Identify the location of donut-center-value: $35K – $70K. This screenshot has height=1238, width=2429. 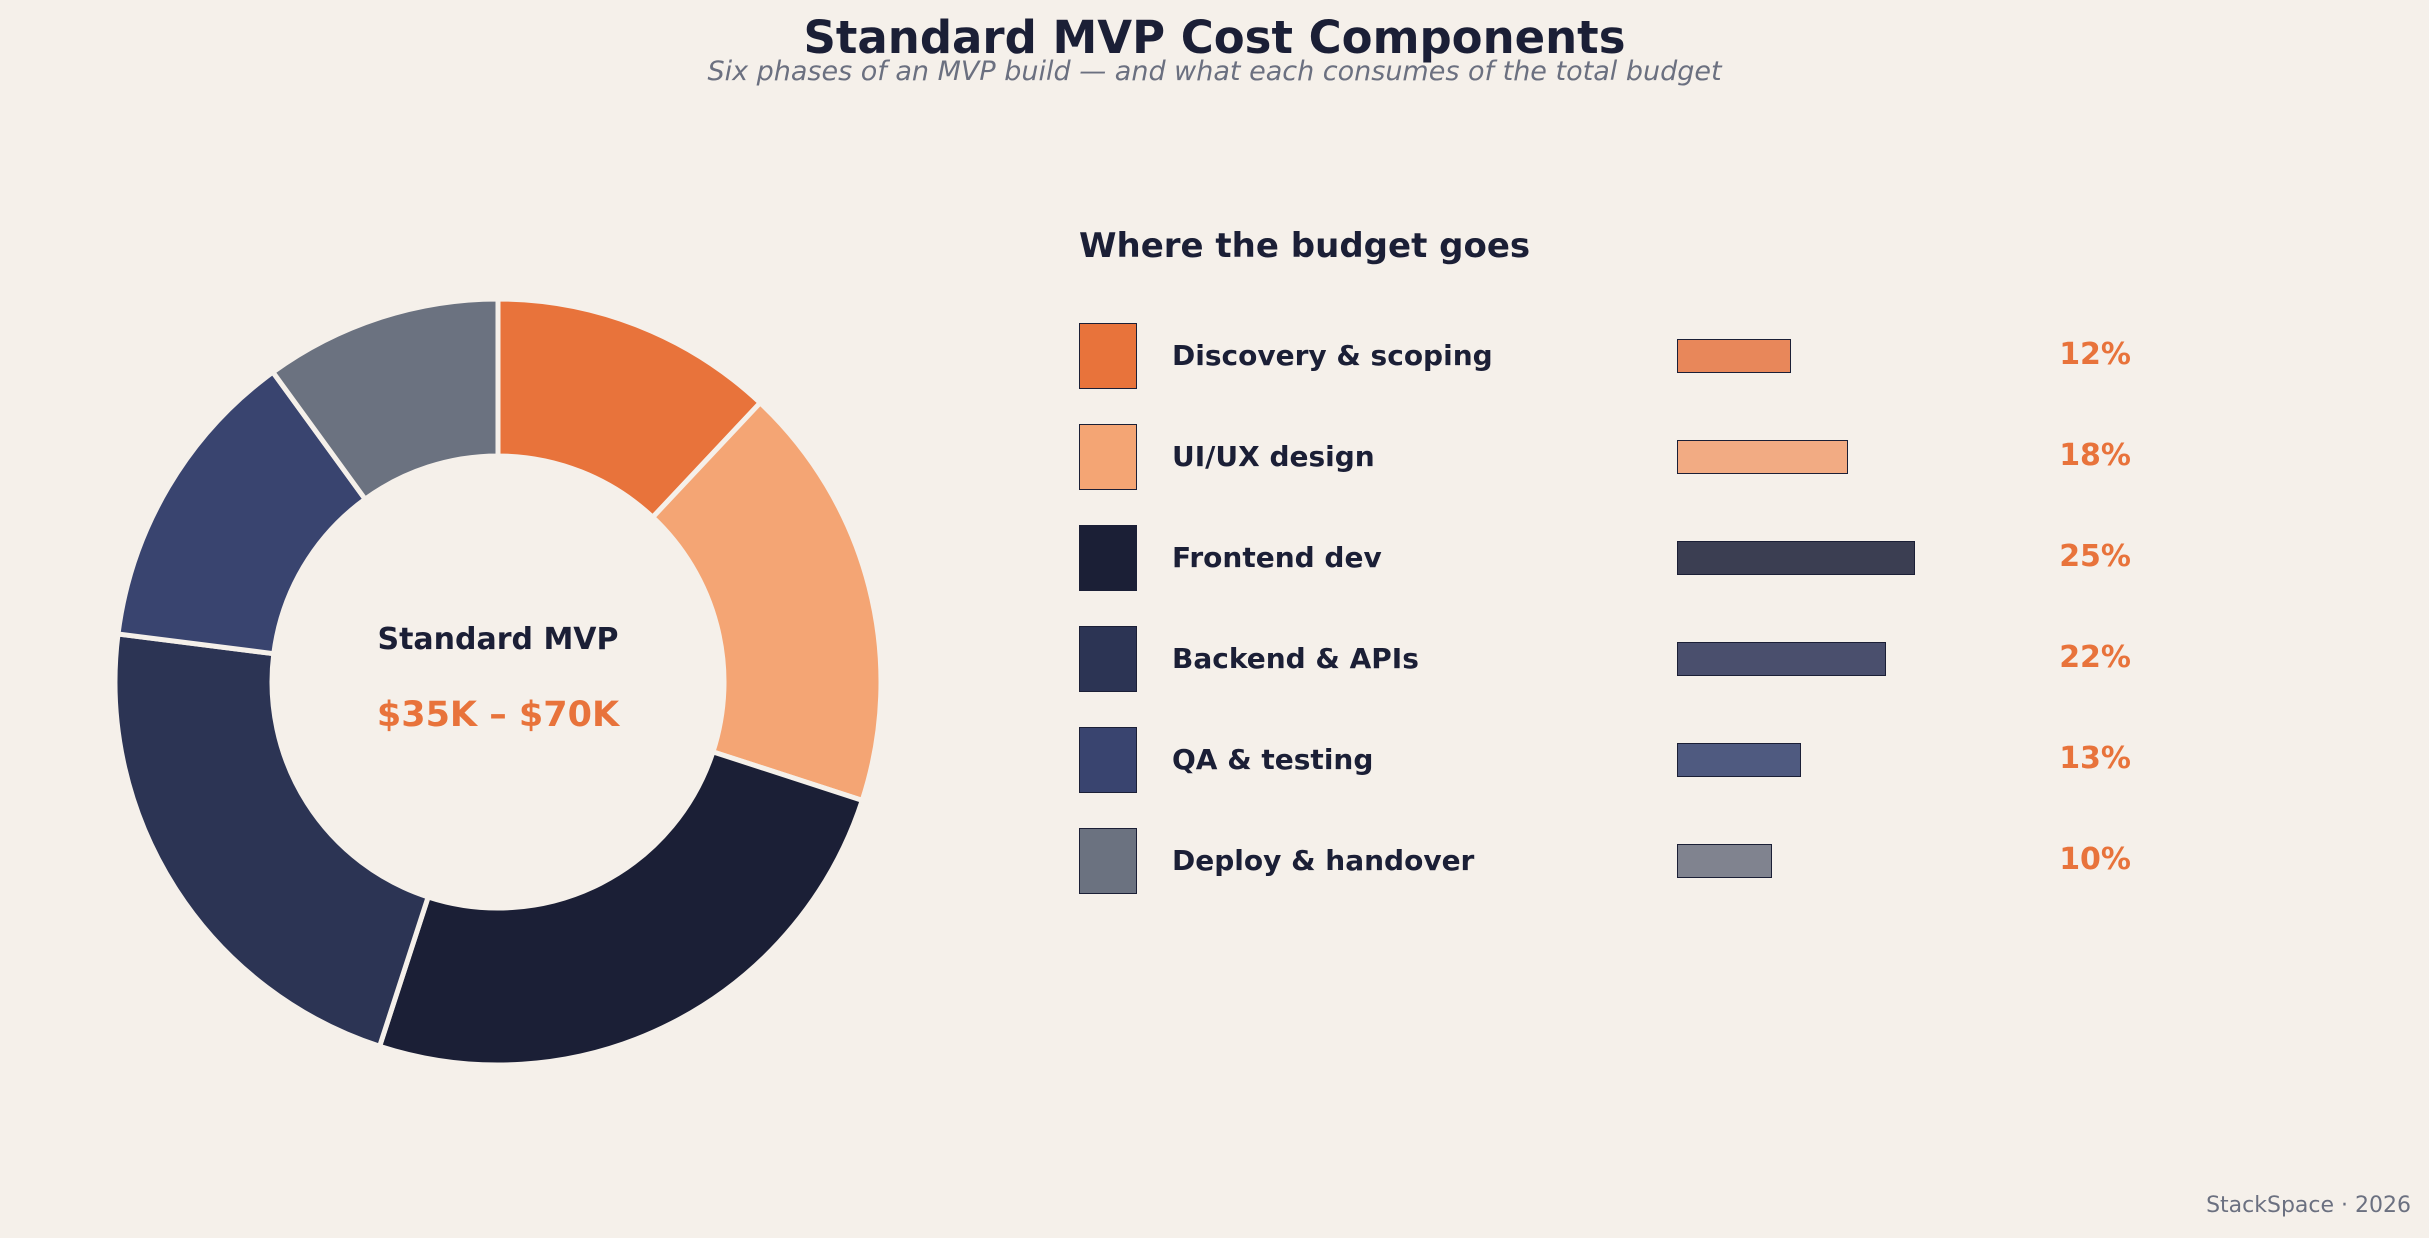
(498, 715).